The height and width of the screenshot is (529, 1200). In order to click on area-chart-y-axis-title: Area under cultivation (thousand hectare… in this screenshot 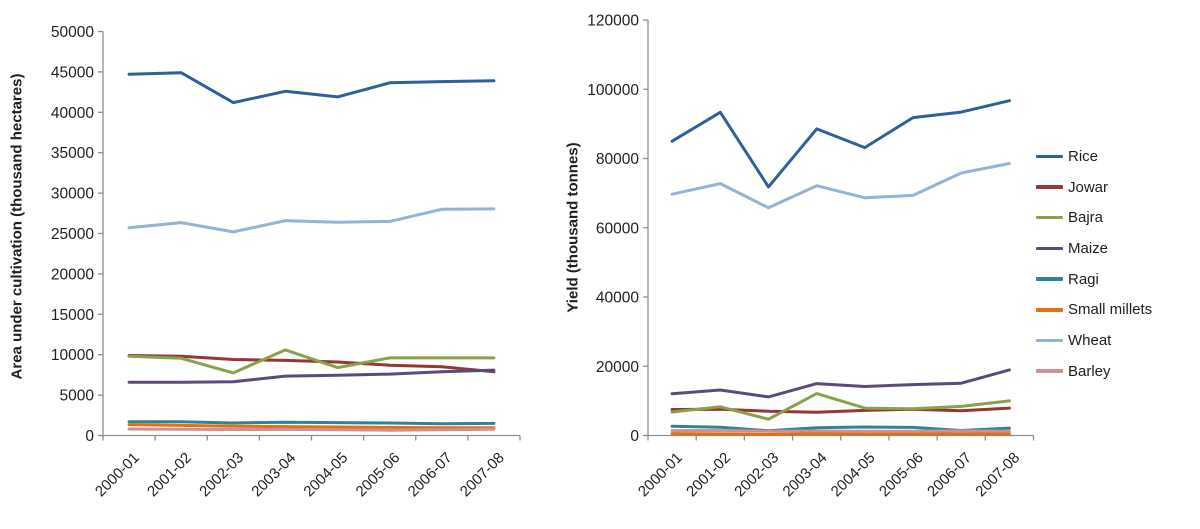, I will do `click(17, 226)`.